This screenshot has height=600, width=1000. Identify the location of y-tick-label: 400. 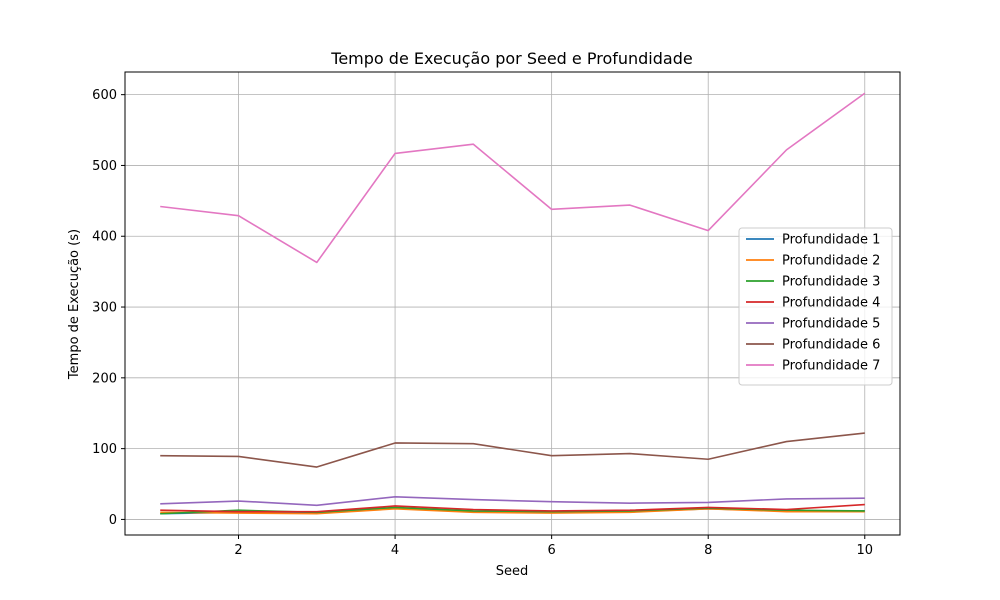
(104, 237).